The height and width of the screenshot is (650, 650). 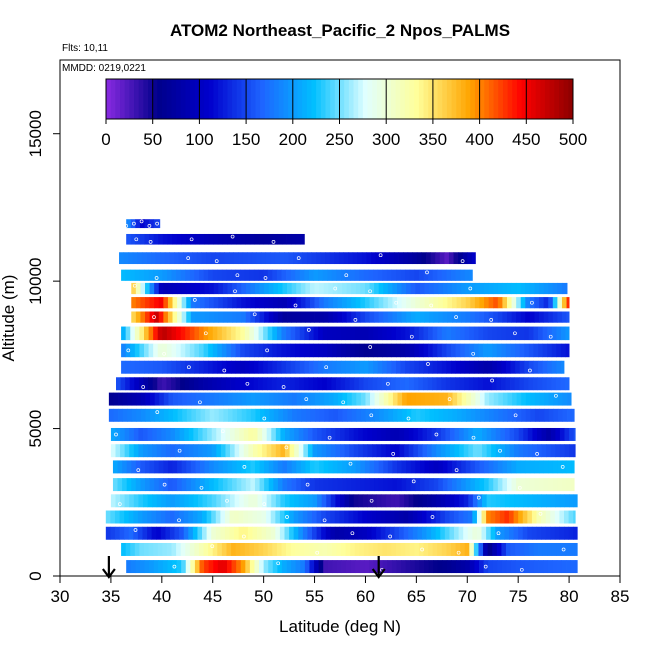 I want to click on colorbar-tick-label: 250, so click(x=339, y=139).